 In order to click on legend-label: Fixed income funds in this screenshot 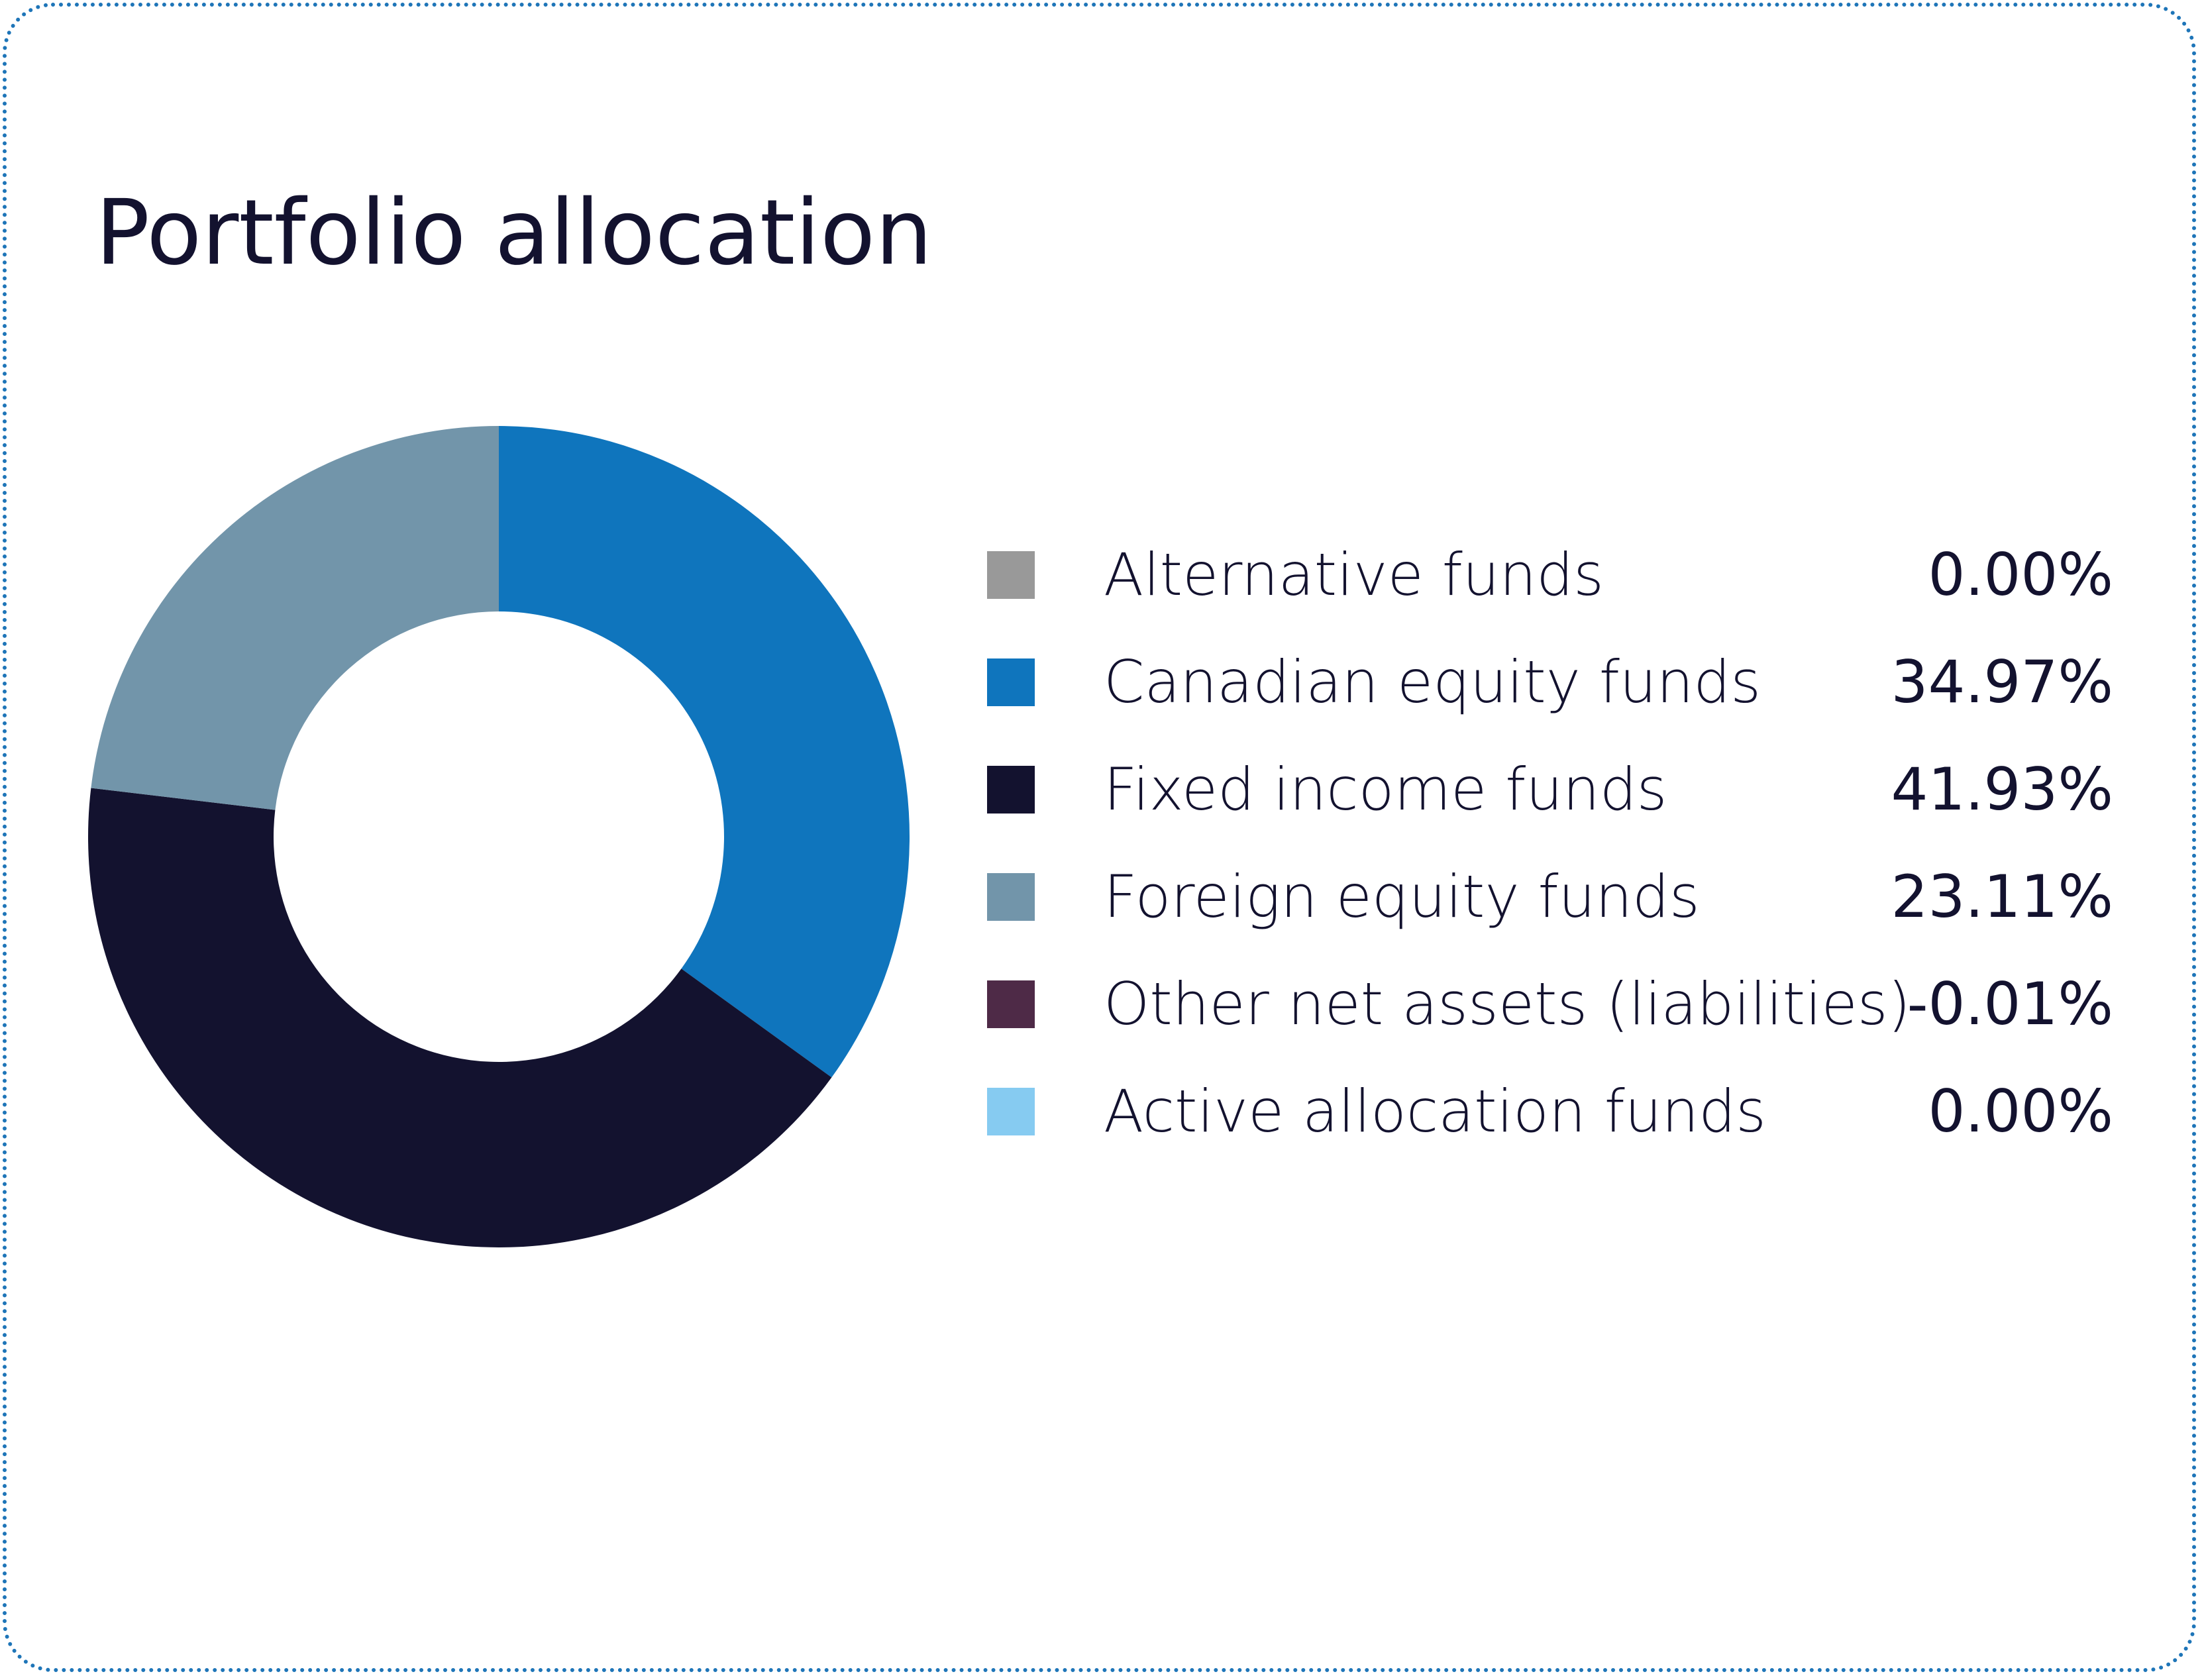, I will do `click(1385, 789)`.